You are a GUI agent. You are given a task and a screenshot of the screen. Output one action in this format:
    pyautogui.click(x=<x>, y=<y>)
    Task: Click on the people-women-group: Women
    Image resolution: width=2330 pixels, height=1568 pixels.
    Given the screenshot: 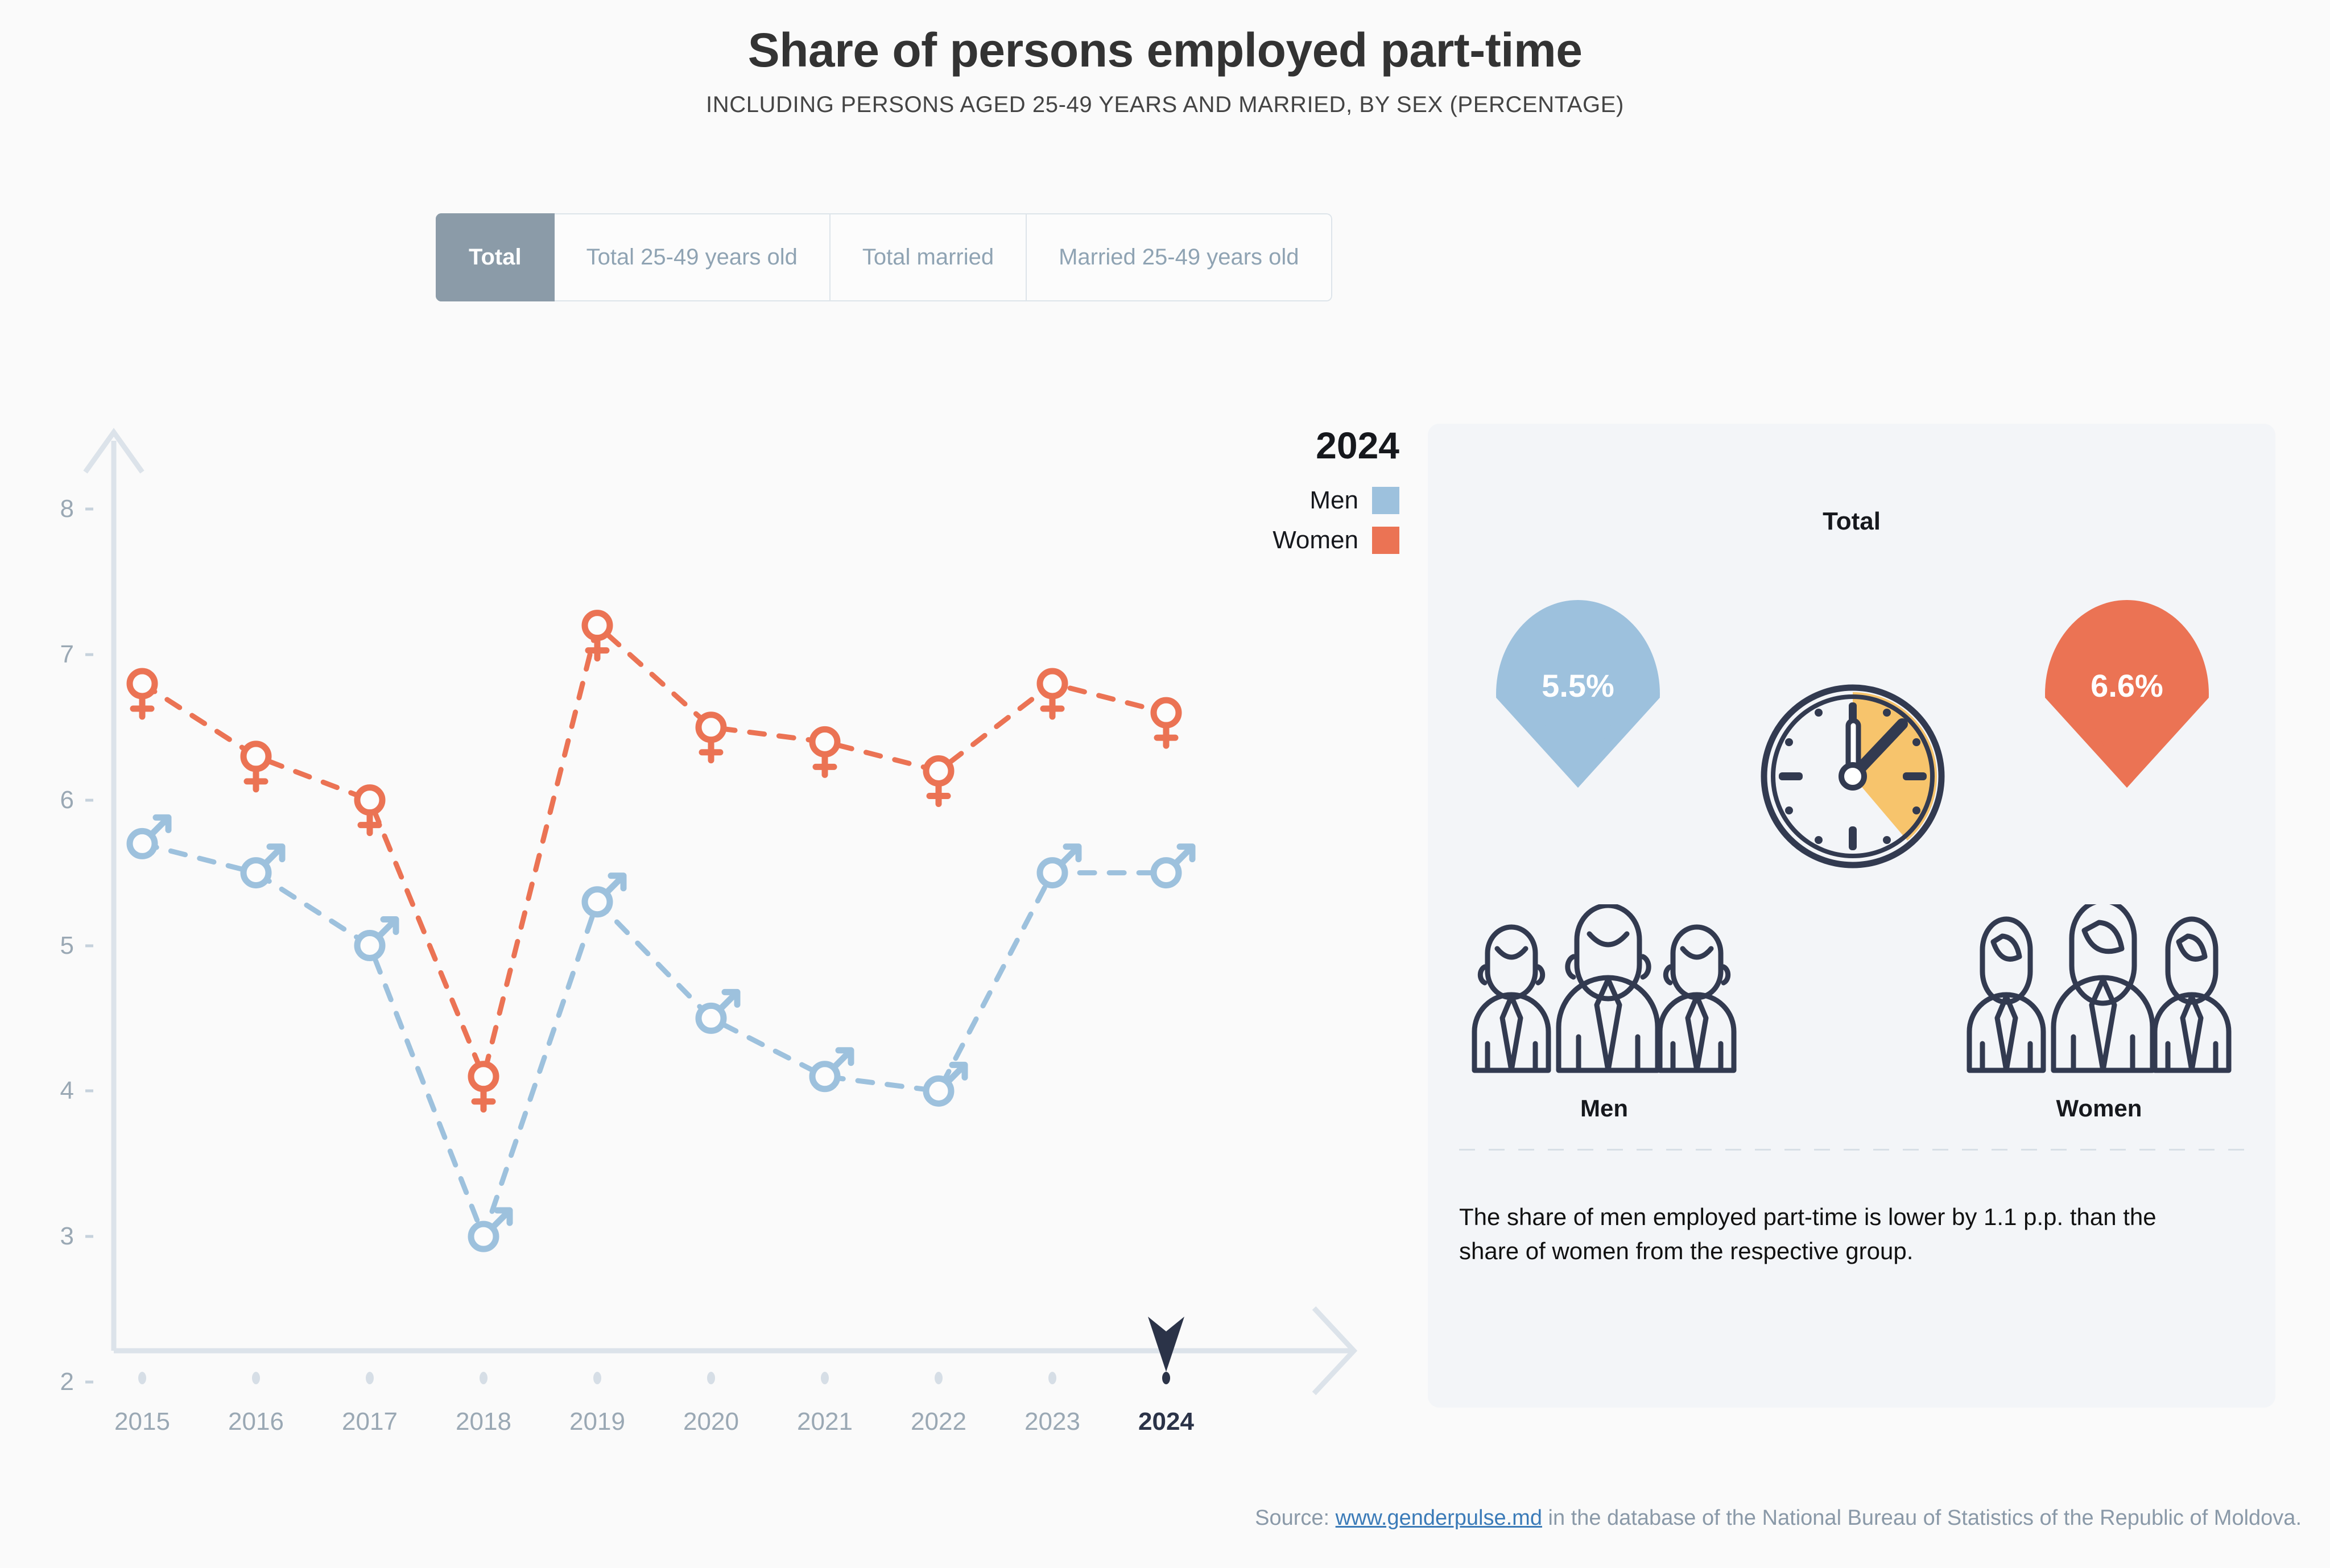 What is the action you would take?
    pyautogui.click(x=2099, y=1010)
    